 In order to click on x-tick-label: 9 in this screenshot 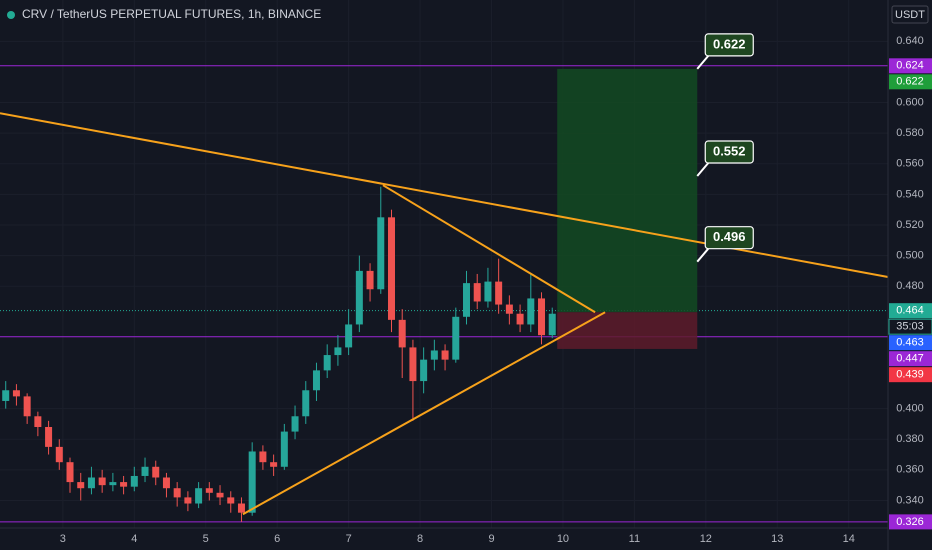, I will do `click(491, 539)`.